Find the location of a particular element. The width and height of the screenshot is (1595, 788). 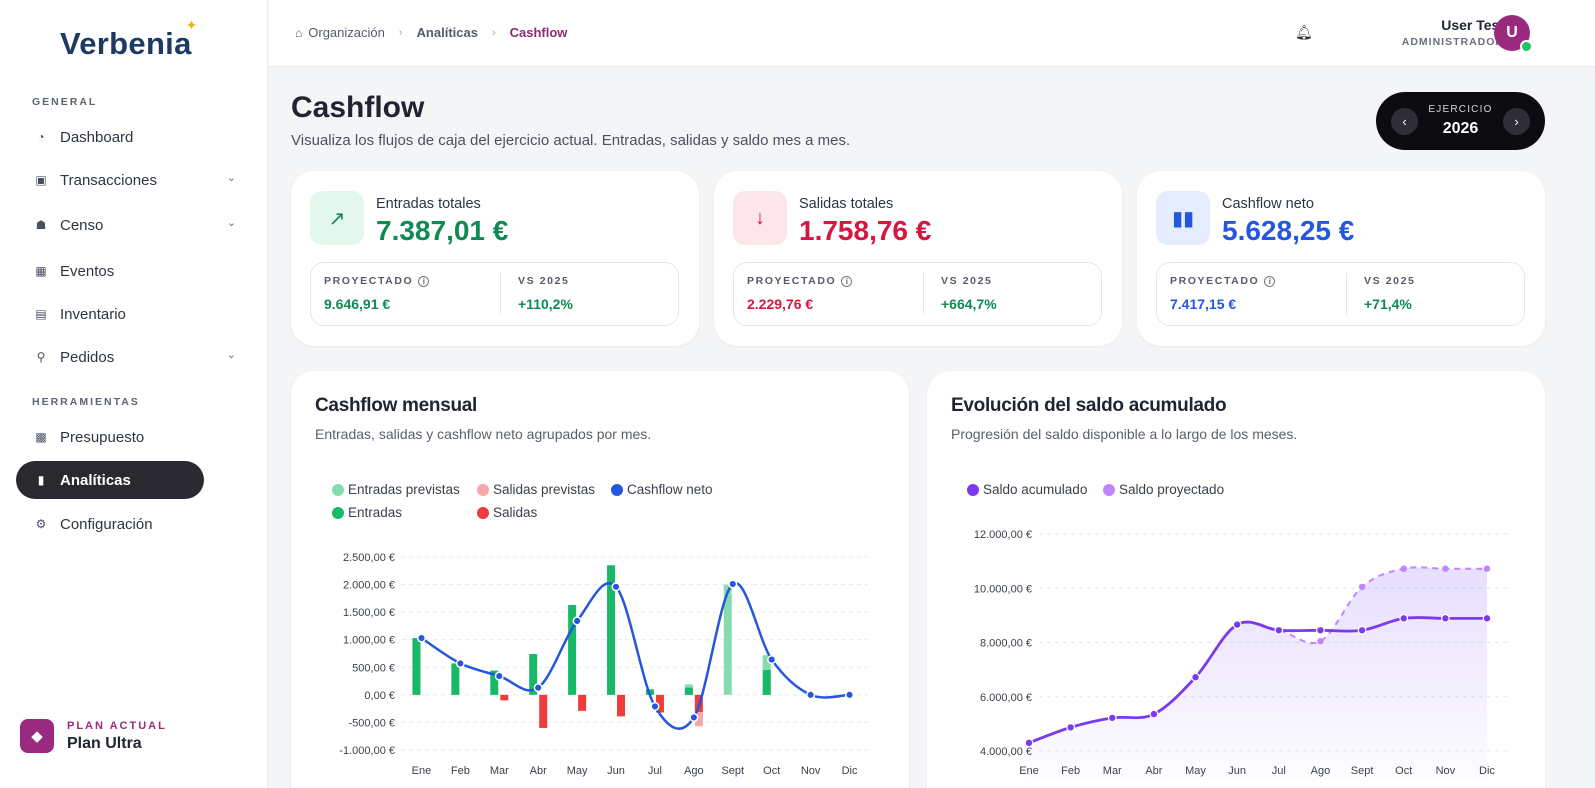

user-info: User Test ADMINISTRADOR is located at coordinates (1453, 32).